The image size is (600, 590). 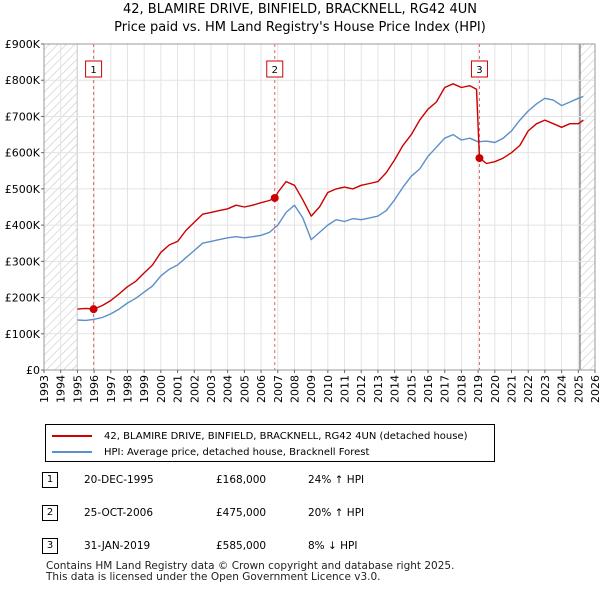 I want to click on y-tick-label: £200K, so click(x=23, y=298).